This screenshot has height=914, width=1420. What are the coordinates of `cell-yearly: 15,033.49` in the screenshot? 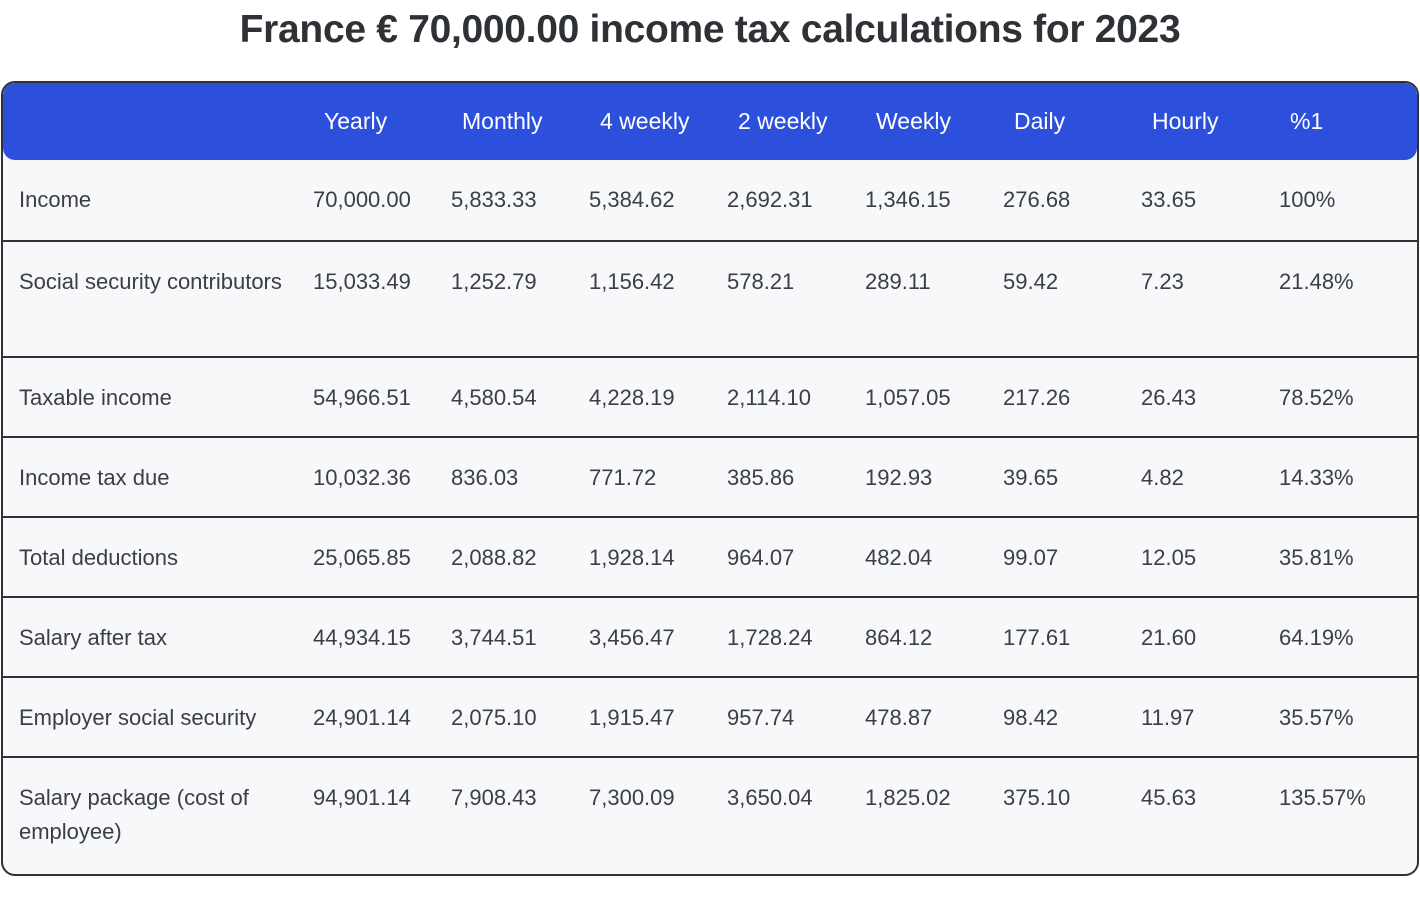 It's located at (362, 281).